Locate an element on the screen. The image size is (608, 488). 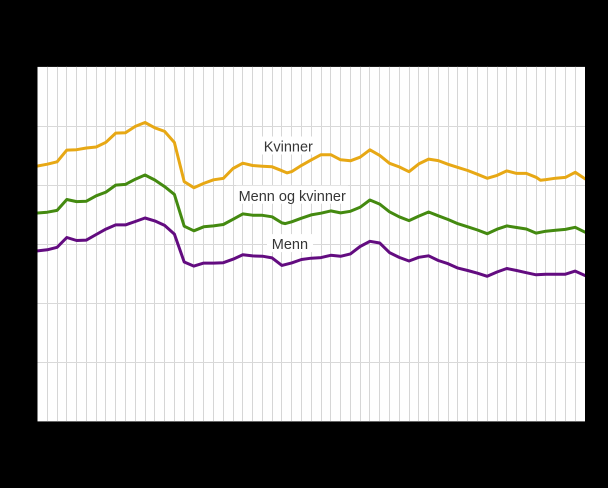
svg-text: Menn og kvinner is located at coordinates (292, 197).